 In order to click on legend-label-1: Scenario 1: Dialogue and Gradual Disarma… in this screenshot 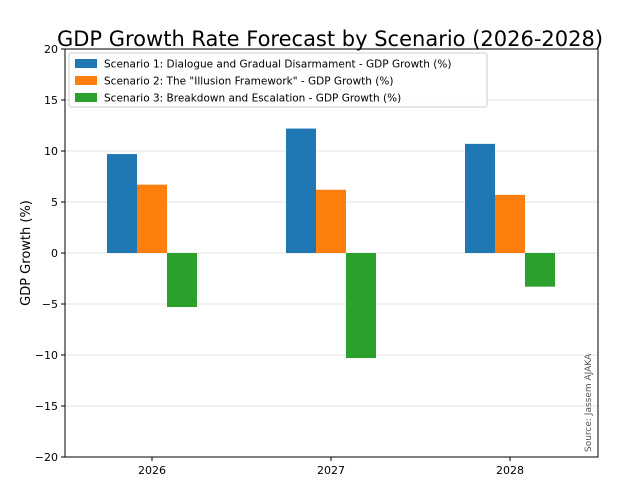, I will do `click(277, 65)`.